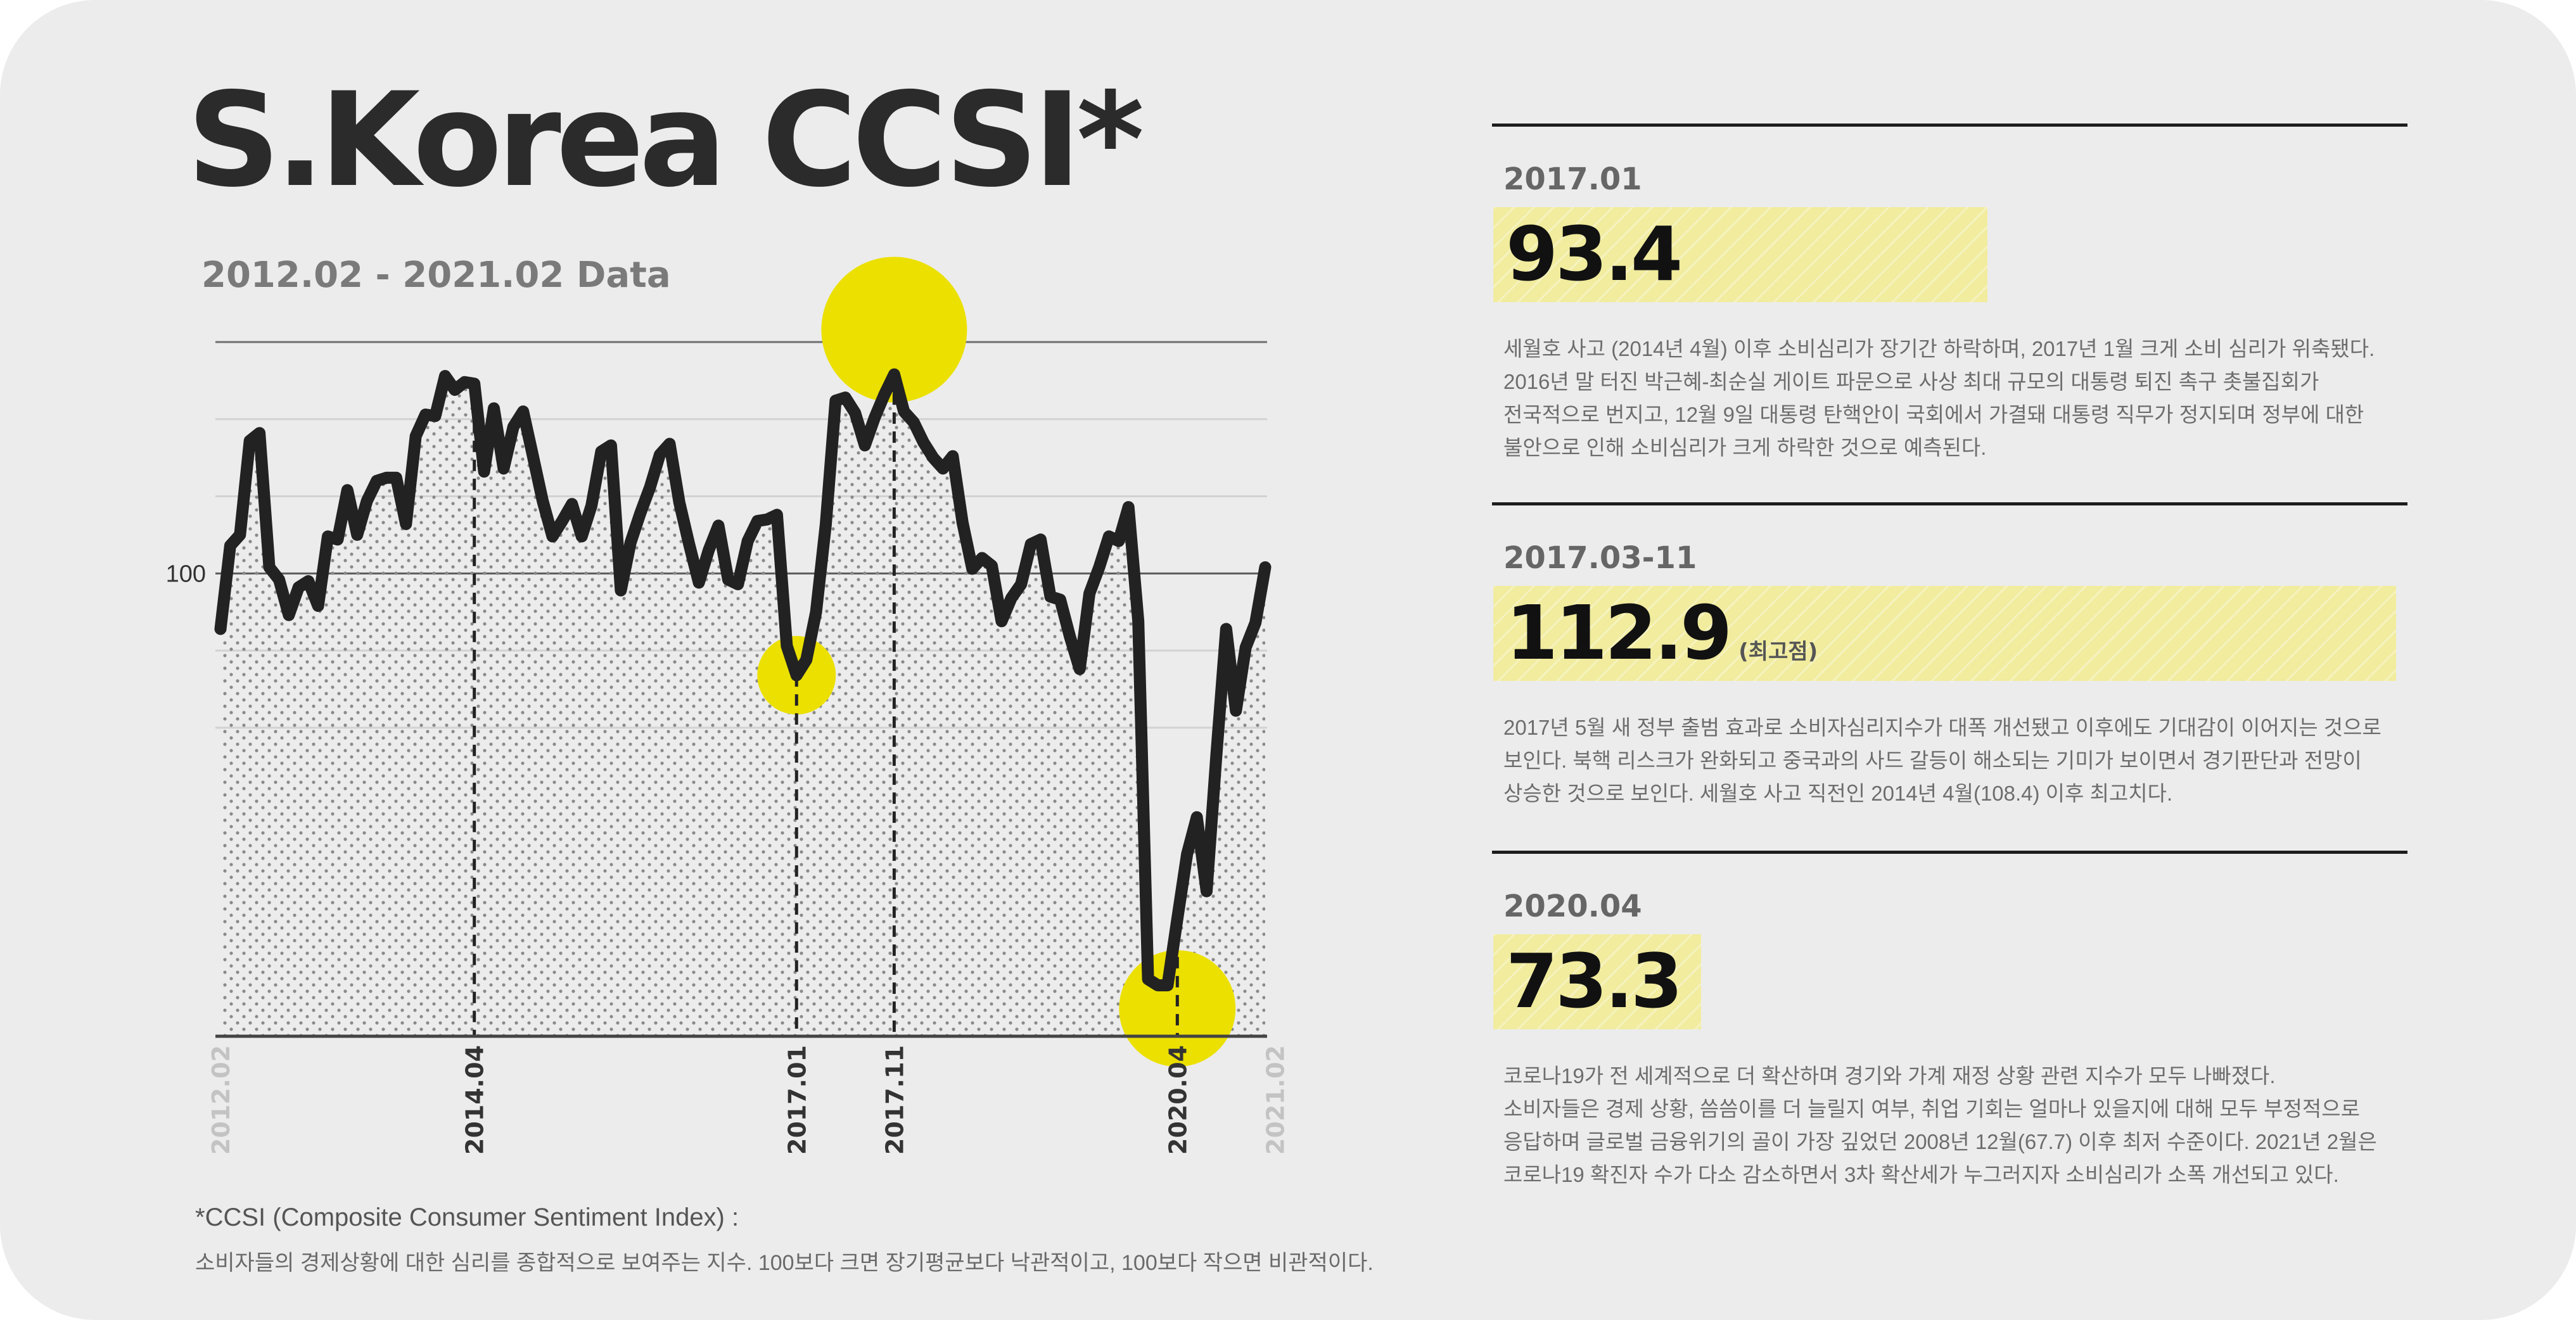 The width and height of the screenshot is (2576, 1320). I want to click on panel-value-box: 93.4, so click(1740, 255).